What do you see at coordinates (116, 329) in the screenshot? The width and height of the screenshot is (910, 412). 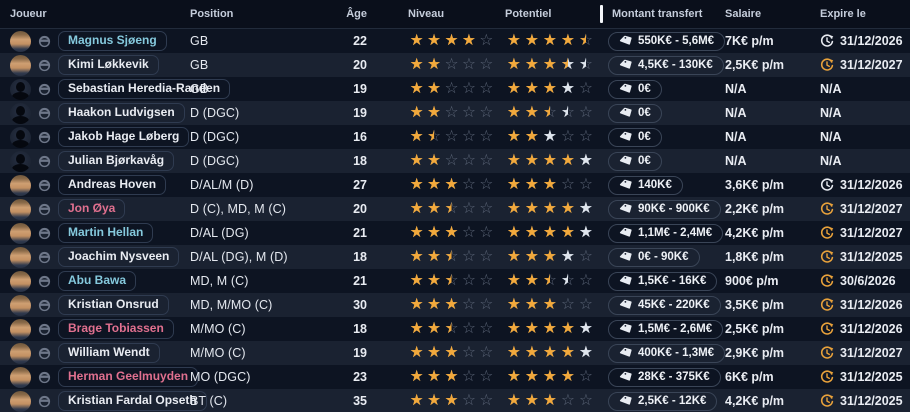 I see `player-name: Brage Tobiassen` at bounding box center [116, 329].